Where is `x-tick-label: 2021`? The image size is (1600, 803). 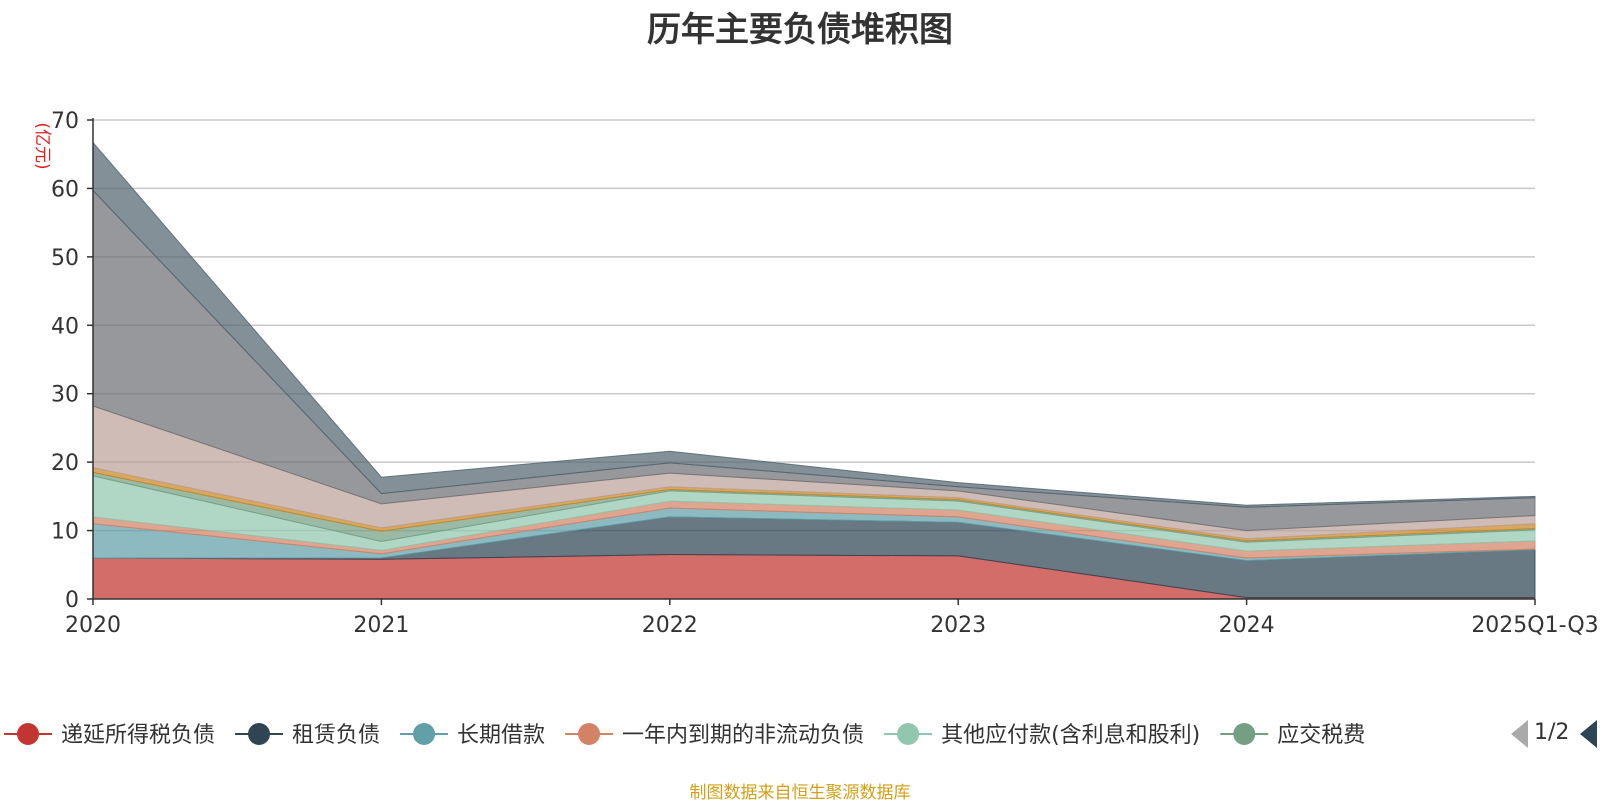 x-tick-label: 2021 is located at coordinates (381, 625).